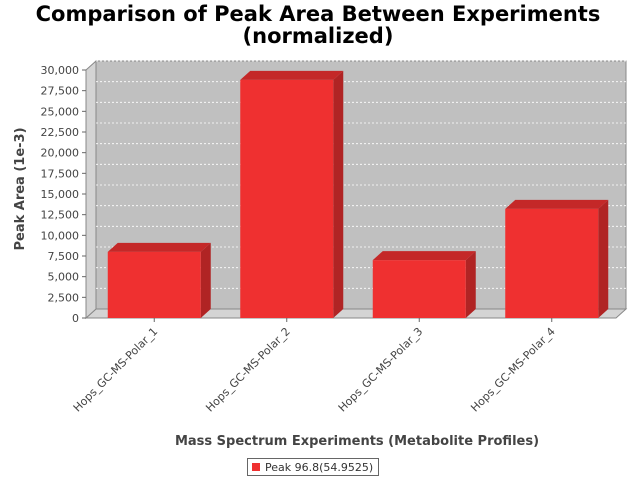 The width and height of the screenshot is (640, 480). I want to click on y-tick-label: 27,500, so click(60, 91).